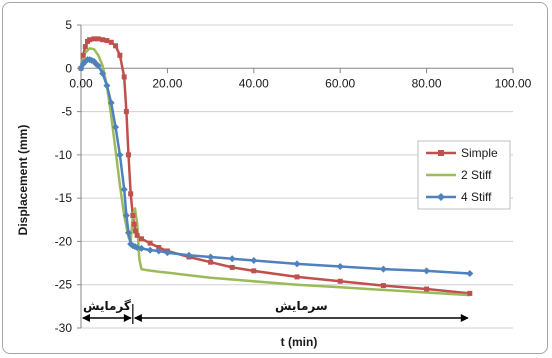 The height and width of the screenshot is (358, 552). What do you see at coordinates (254, 83) in the screenshot?
I see `x-tick-label: 40.00` at bounding box center [254, 83].